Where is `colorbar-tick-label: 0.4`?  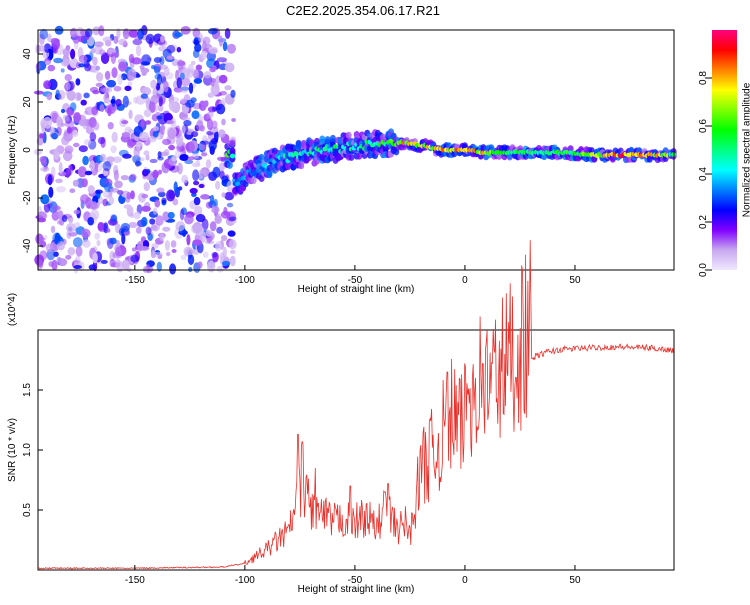 colorbar-tick-label: 0.4 is located at coordinates (703, 174).